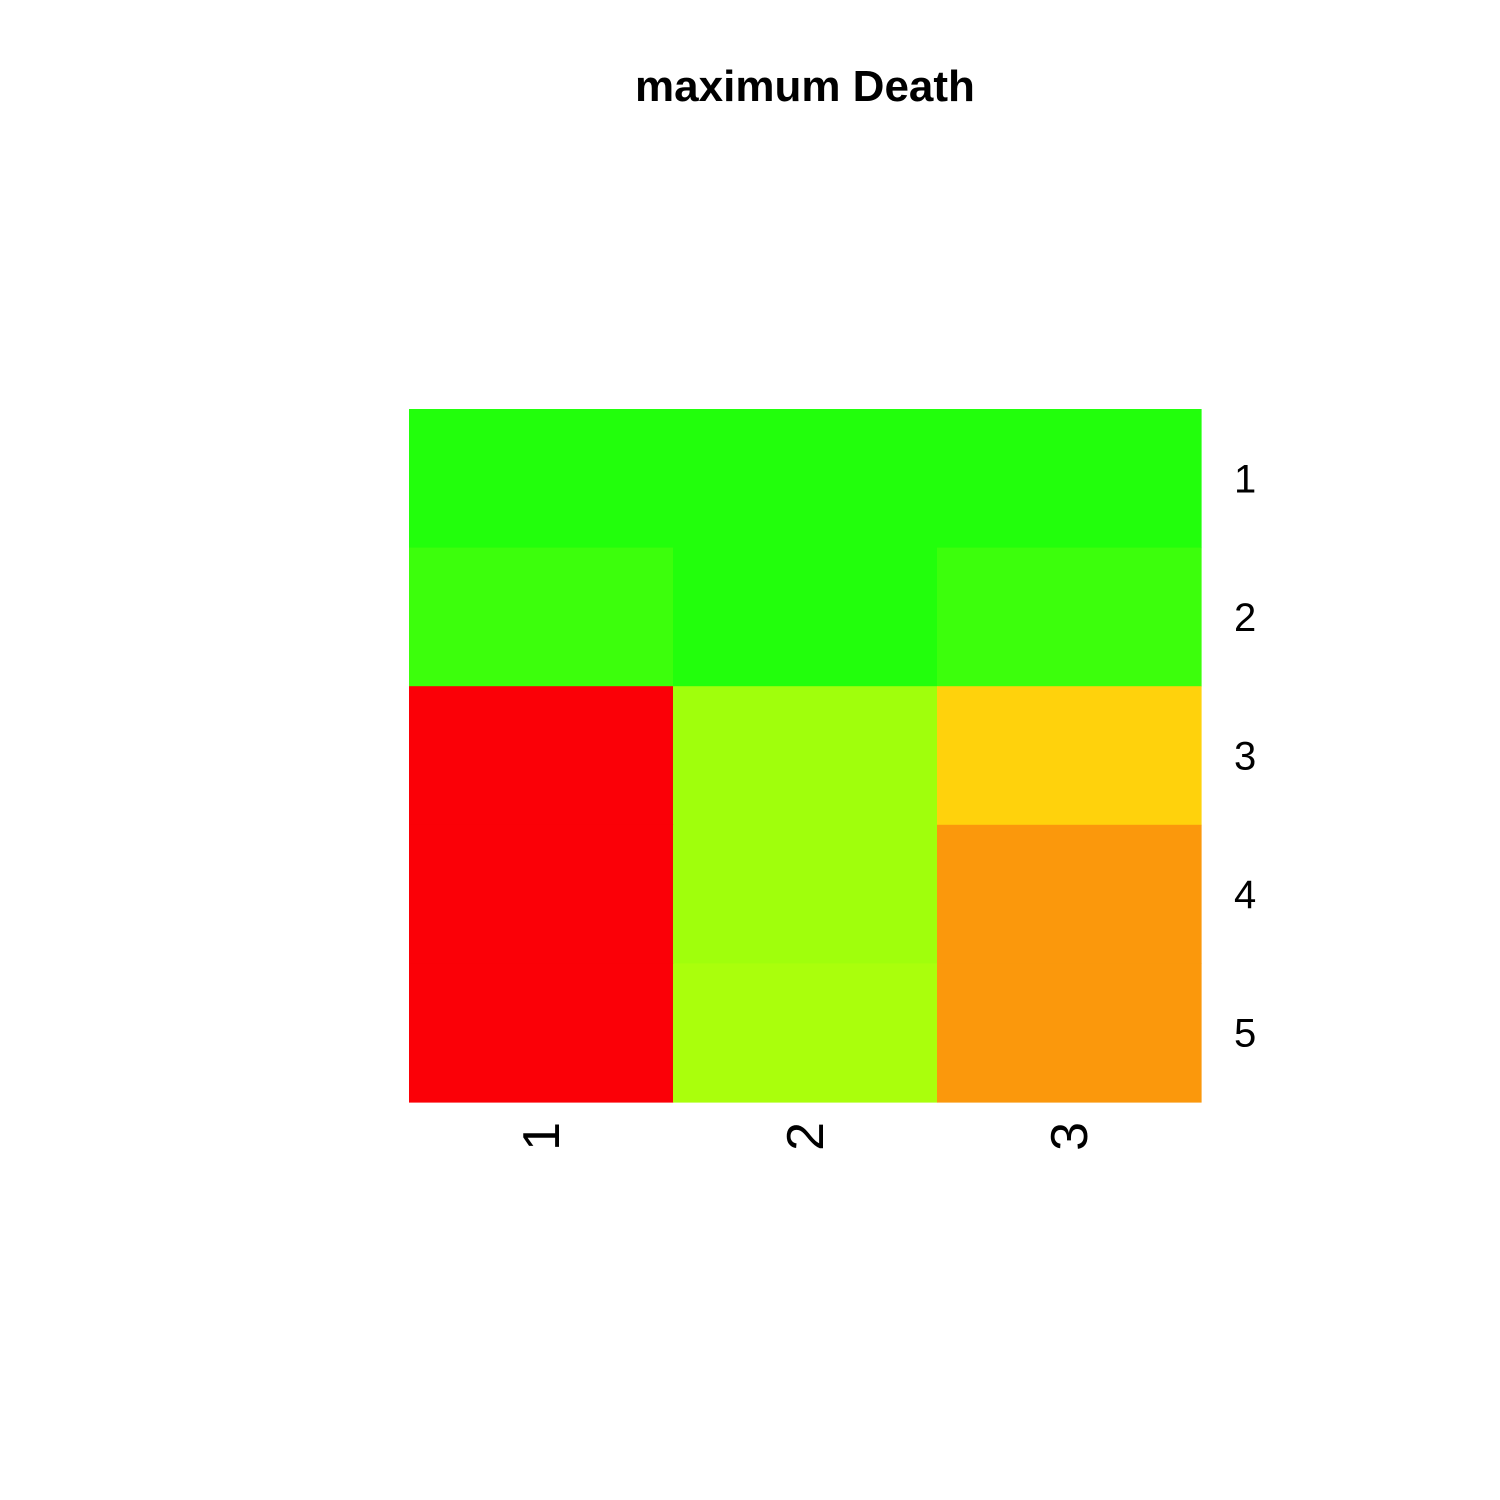  I want to click on row-tick-labels: 1 2 3 4 5, so click(1245, 756).